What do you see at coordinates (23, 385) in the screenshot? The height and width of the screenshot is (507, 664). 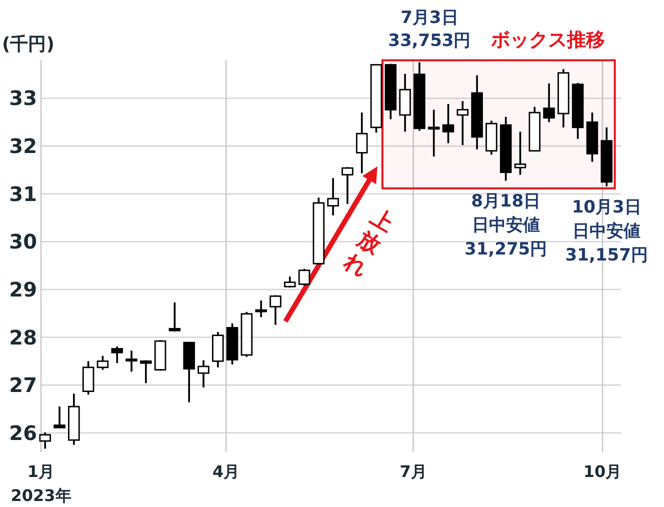 I see `y-tick-label: 27` at bounding box center [23, 385].